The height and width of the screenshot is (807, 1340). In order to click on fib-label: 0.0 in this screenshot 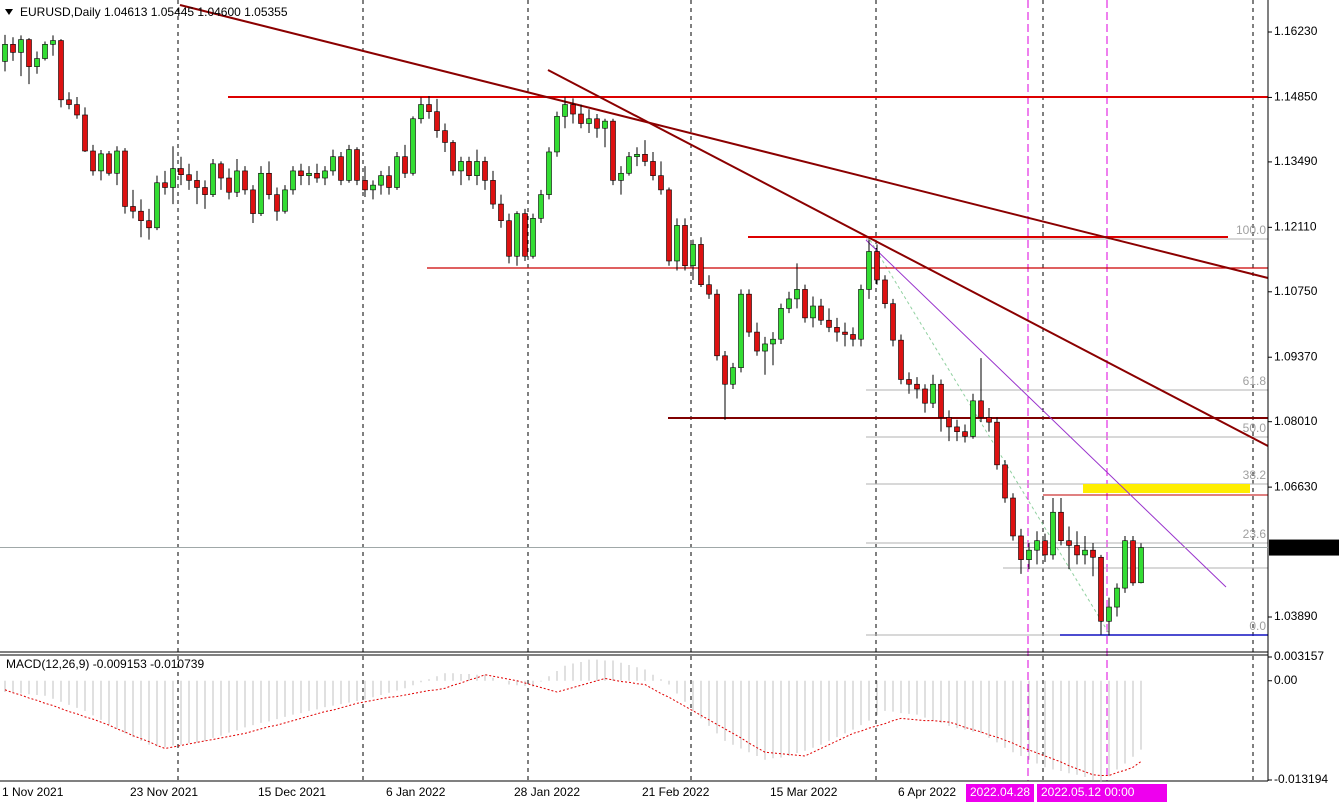, I will do `click(1257, 626)`.